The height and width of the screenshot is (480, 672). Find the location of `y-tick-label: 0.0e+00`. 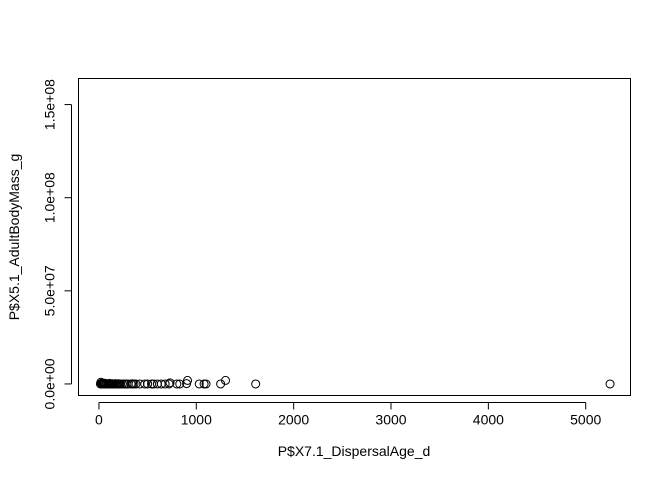

y-tick-label: 0.0e+00 is located at coordinates (50, 383).